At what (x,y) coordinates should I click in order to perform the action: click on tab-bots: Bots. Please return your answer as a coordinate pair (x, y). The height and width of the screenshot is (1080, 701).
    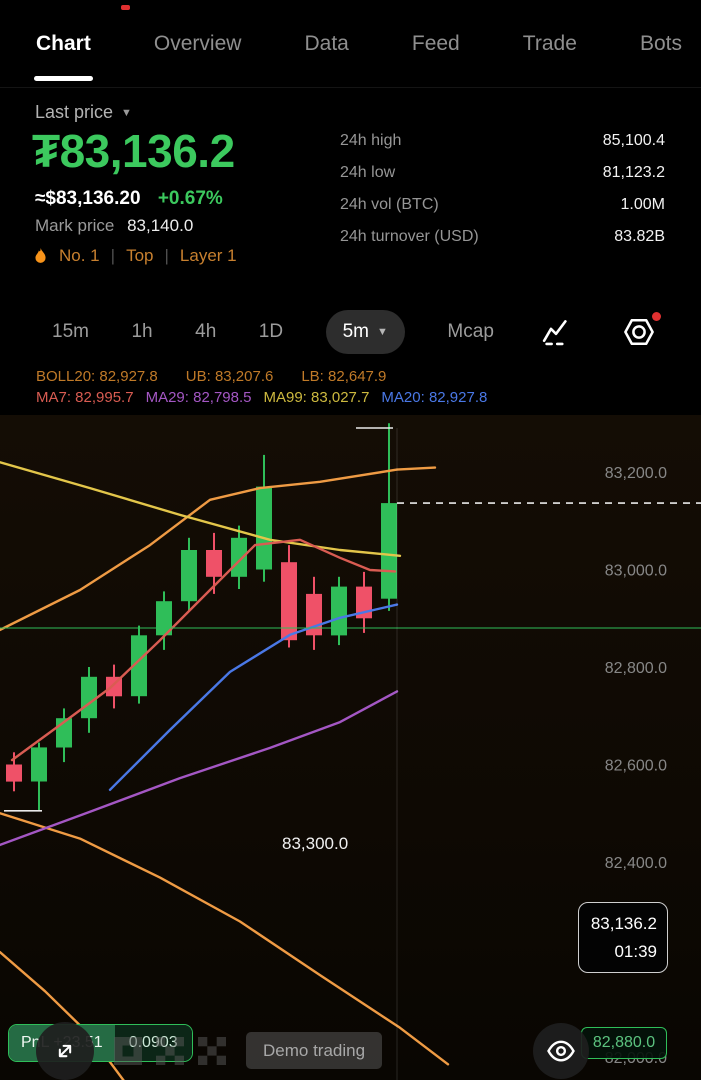
    Looking at the image, I should click on (660, 43).